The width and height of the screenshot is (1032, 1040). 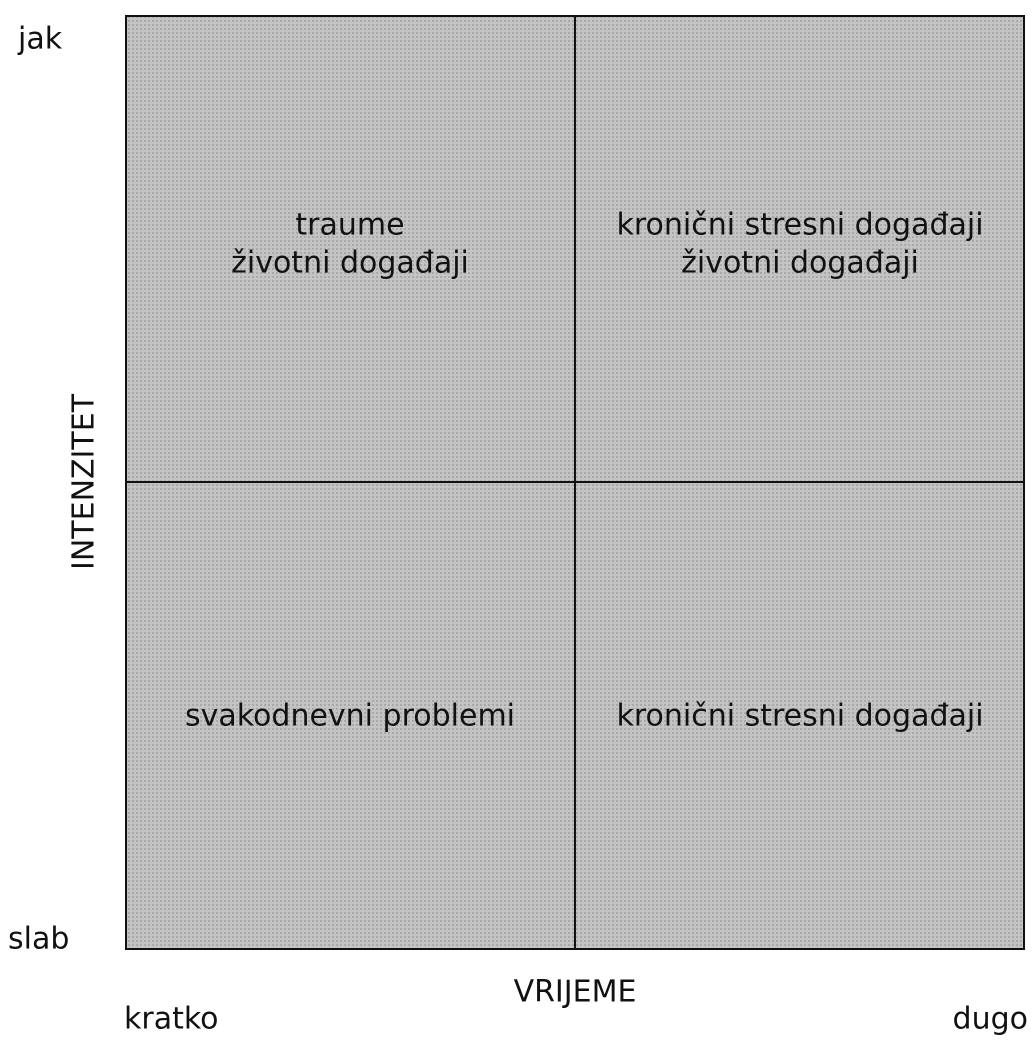 What do you see at coordinates (349, 225) in the screenshot?
I see `quadrant-label: traume` at bounding box center [349, 225].